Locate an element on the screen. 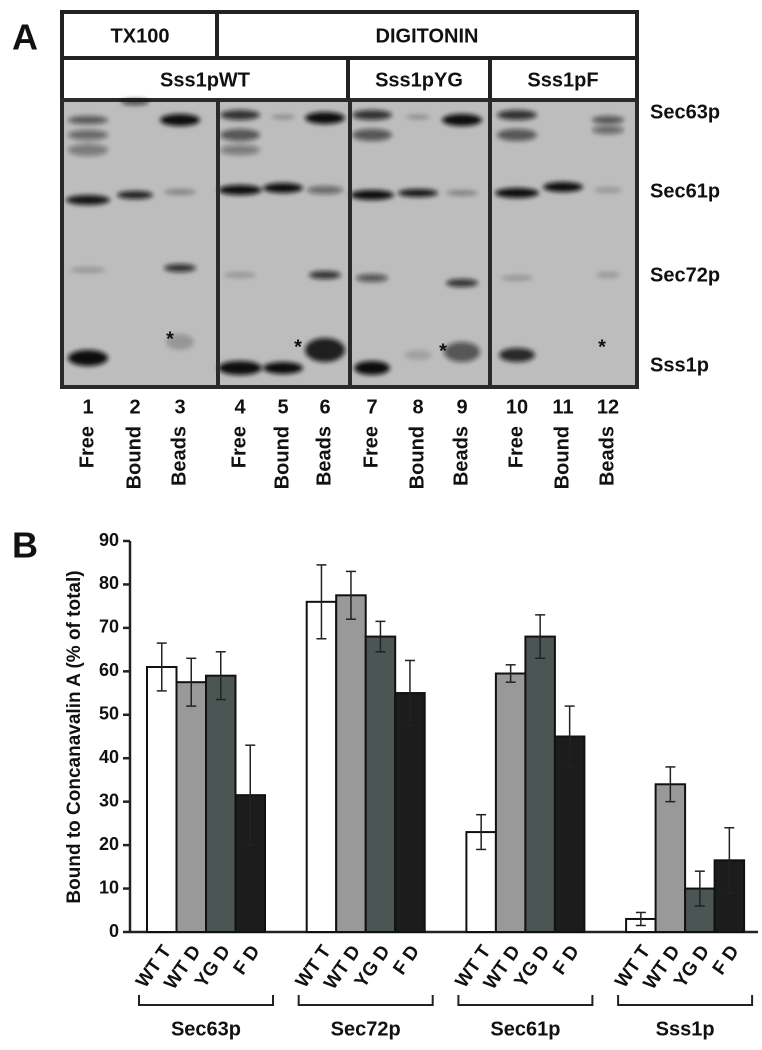 Image resolution: width=762 pixels, height=1050 pixels. y-tick-label: 30 is located at coordinates (109, 800).